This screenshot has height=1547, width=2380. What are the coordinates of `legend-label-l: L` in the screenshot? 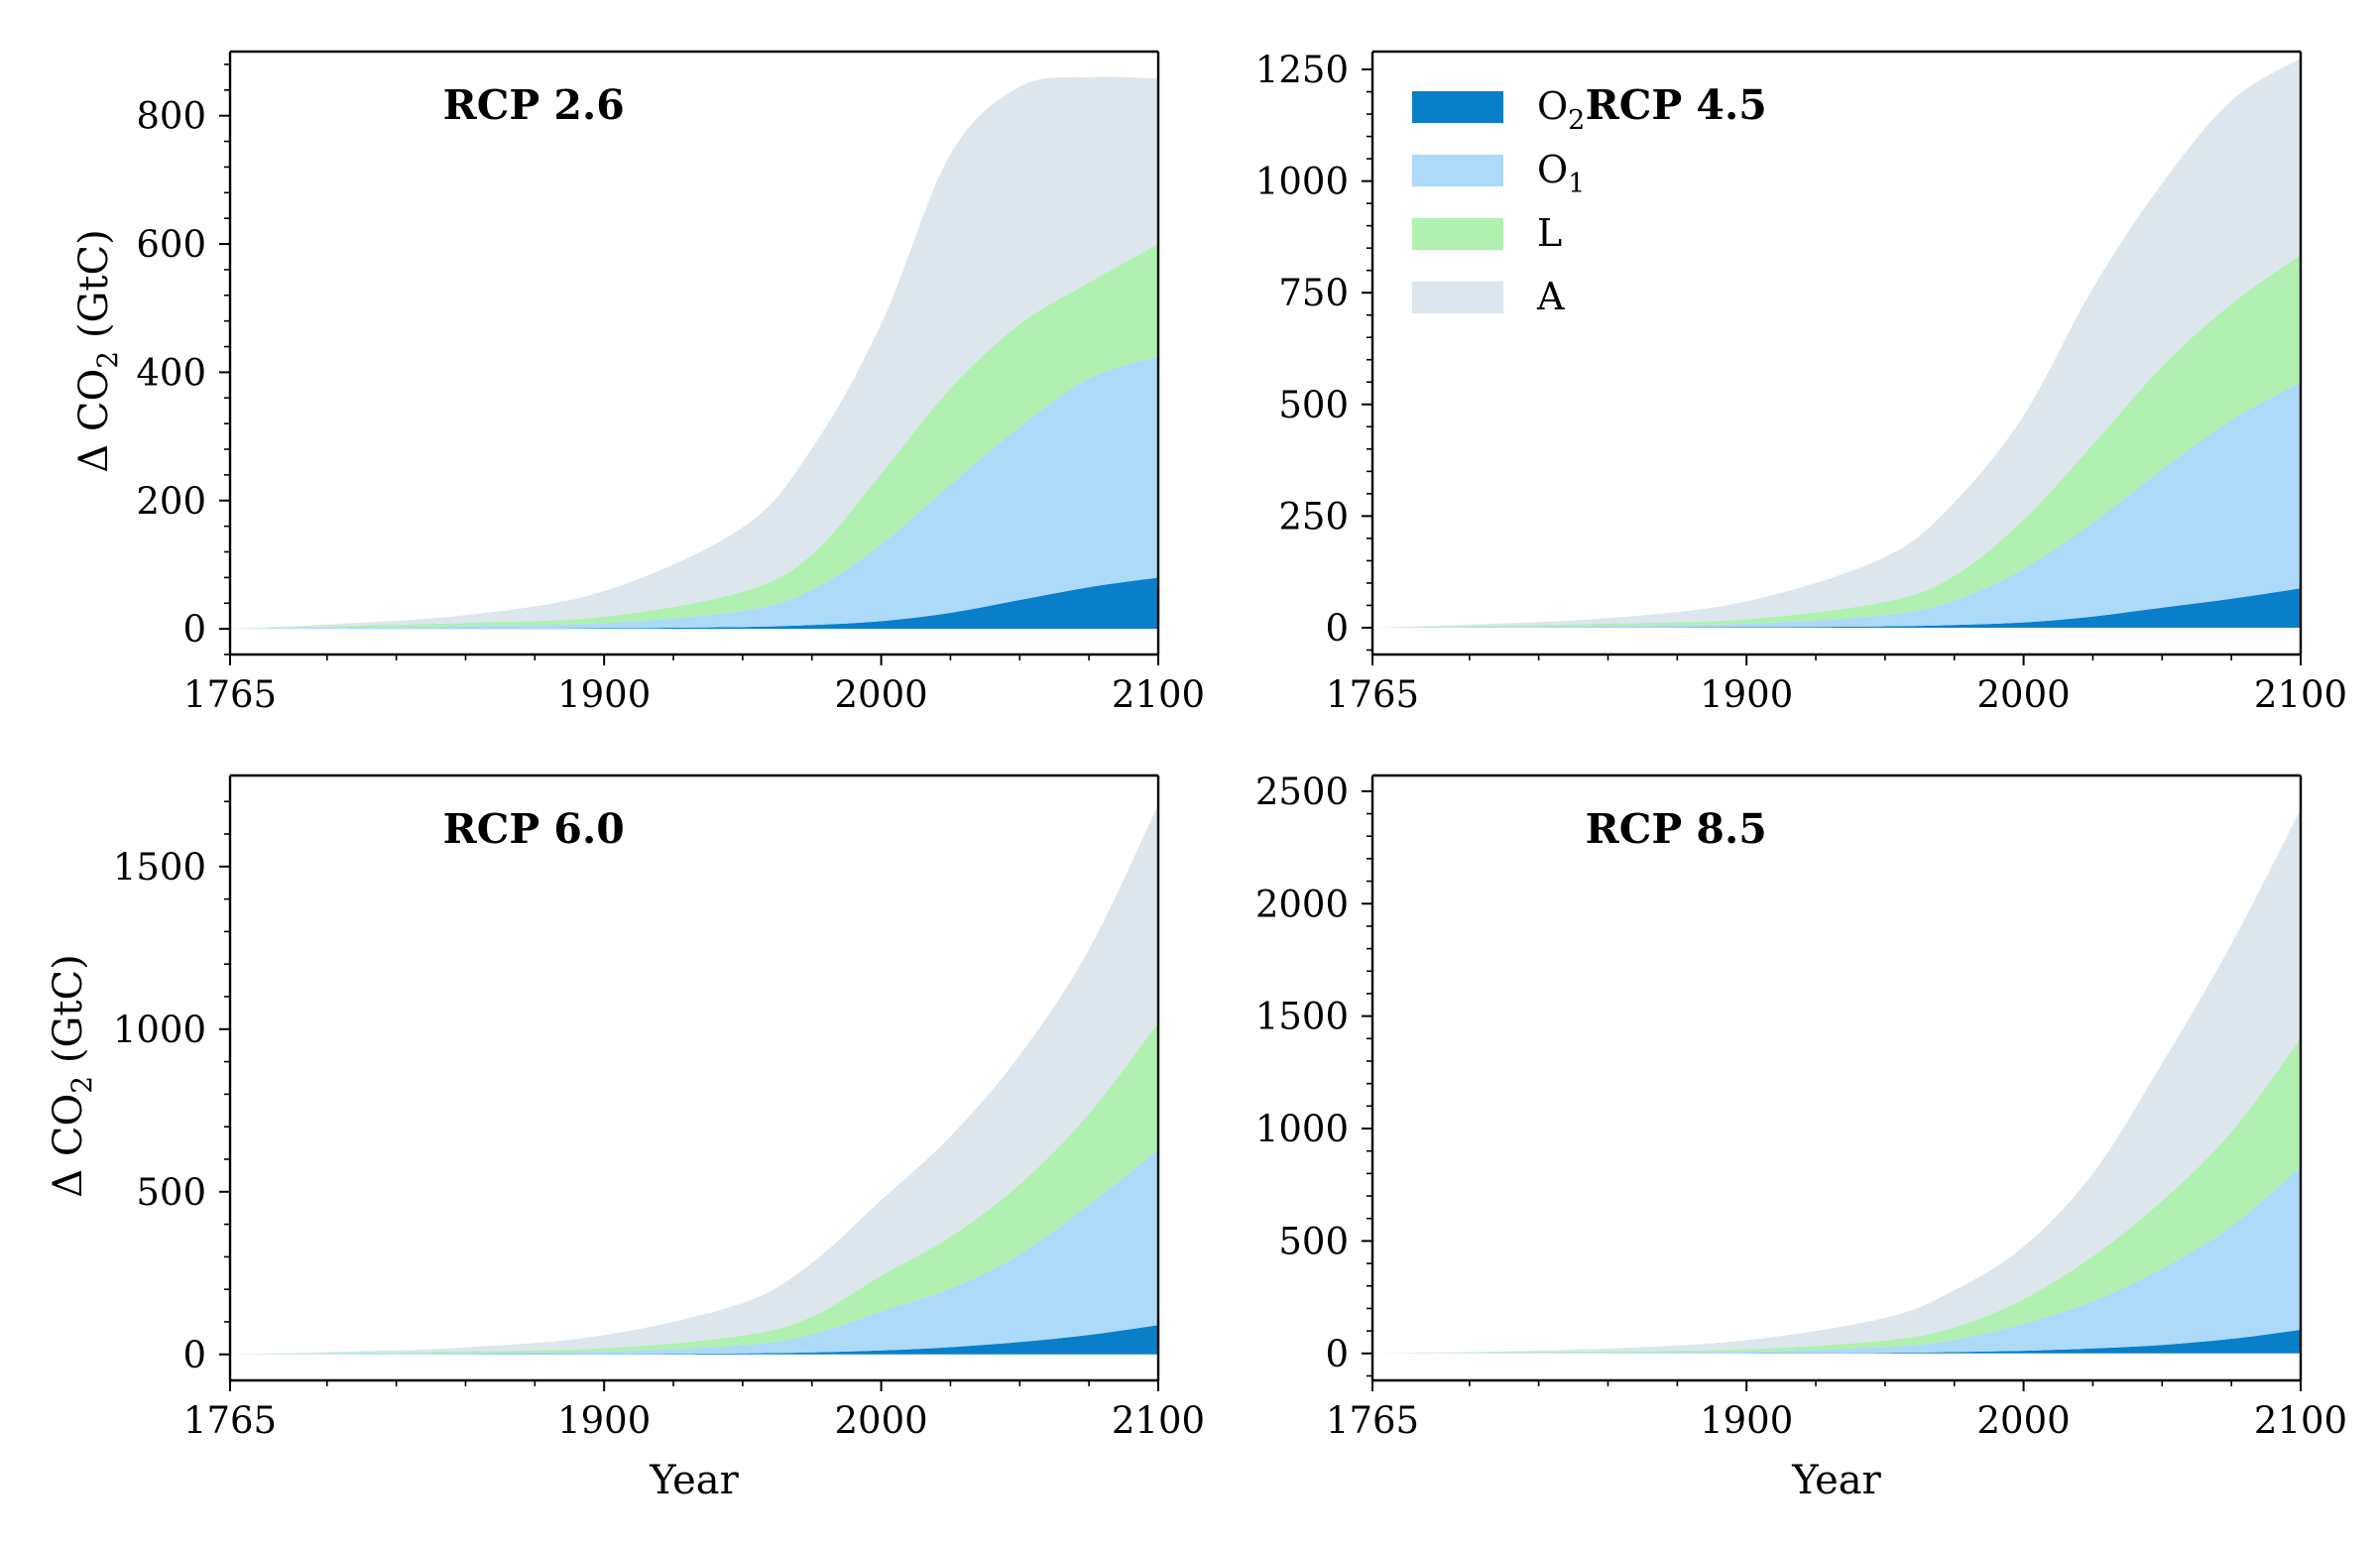 It's located at (1549, 233).